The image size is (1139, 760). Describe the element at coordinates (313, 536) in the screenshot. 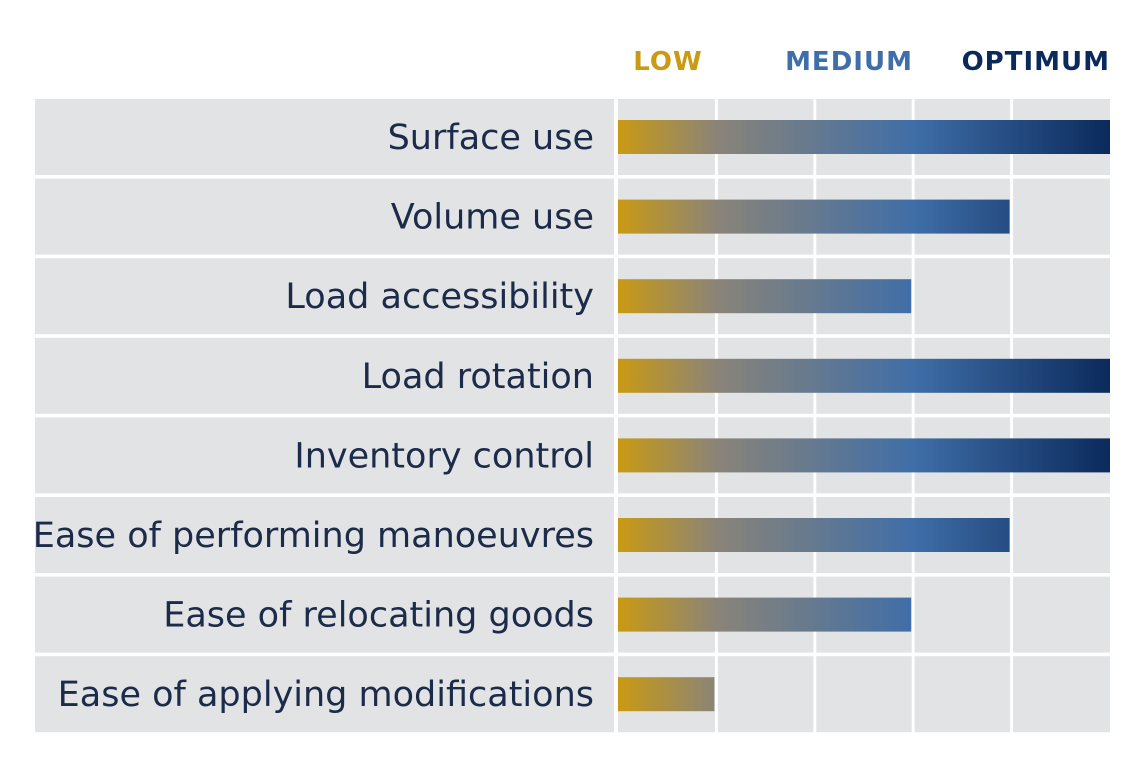

I see `row-label: Ease of performing manoeuvres` at that location.